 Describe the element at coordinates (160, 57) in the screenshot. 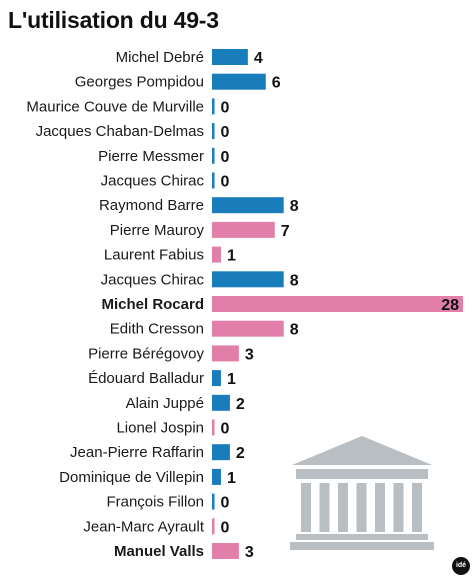

I see `category-label: Michel Debré` at that location.